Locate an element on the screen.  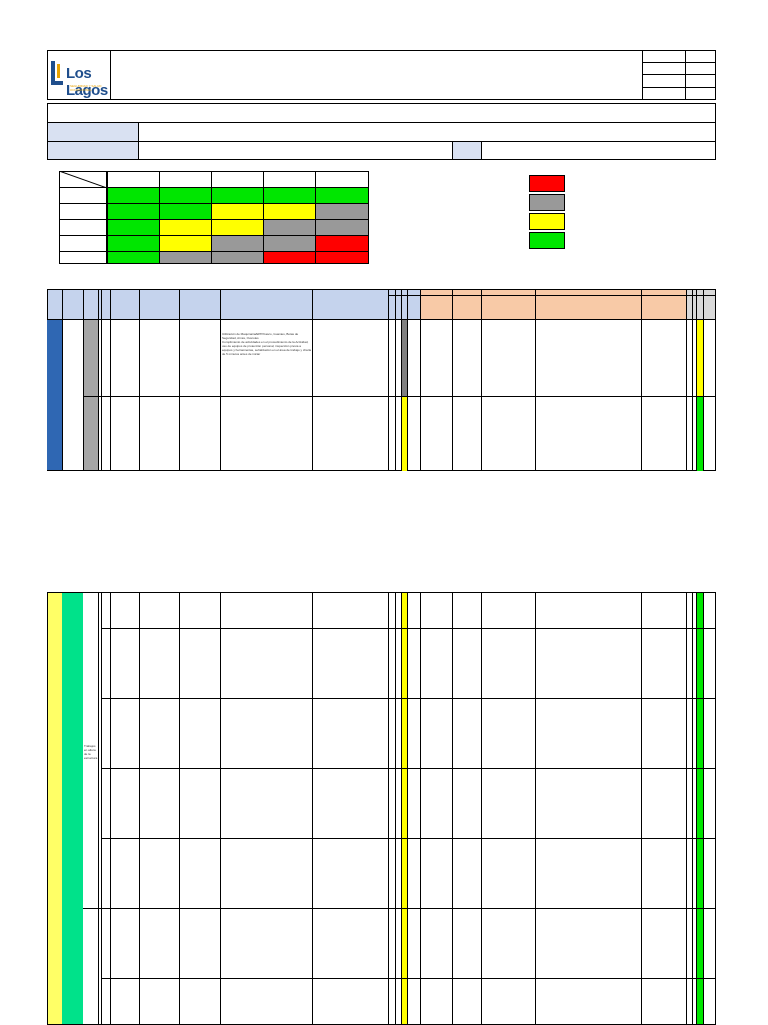
risk-matrix is located at coordinates (214, 217).